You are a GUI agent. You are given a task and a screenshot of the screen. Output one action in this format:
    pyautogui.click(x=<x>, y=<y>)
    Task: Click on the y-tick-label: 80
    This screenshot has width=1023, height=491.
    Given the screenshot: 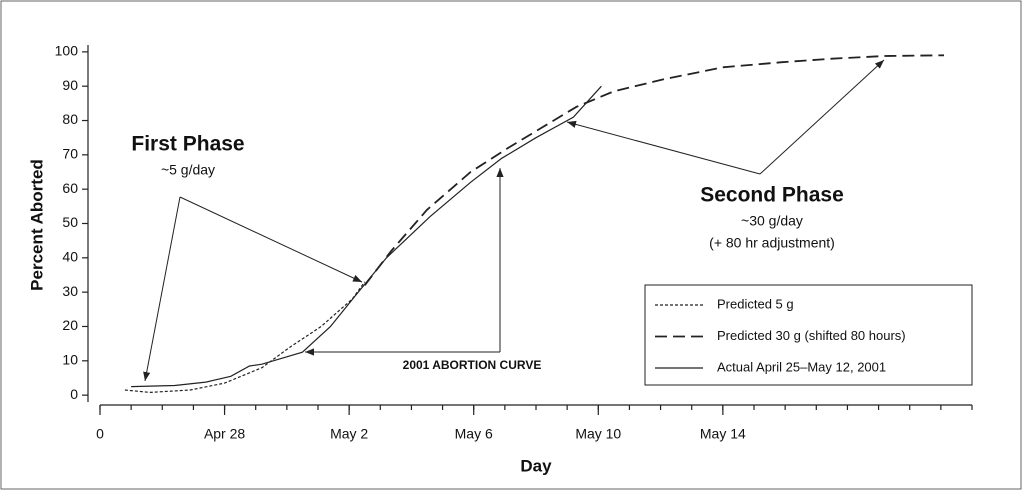 What is the action you would take?
    pyautogui.click(x=70, y=119)
    